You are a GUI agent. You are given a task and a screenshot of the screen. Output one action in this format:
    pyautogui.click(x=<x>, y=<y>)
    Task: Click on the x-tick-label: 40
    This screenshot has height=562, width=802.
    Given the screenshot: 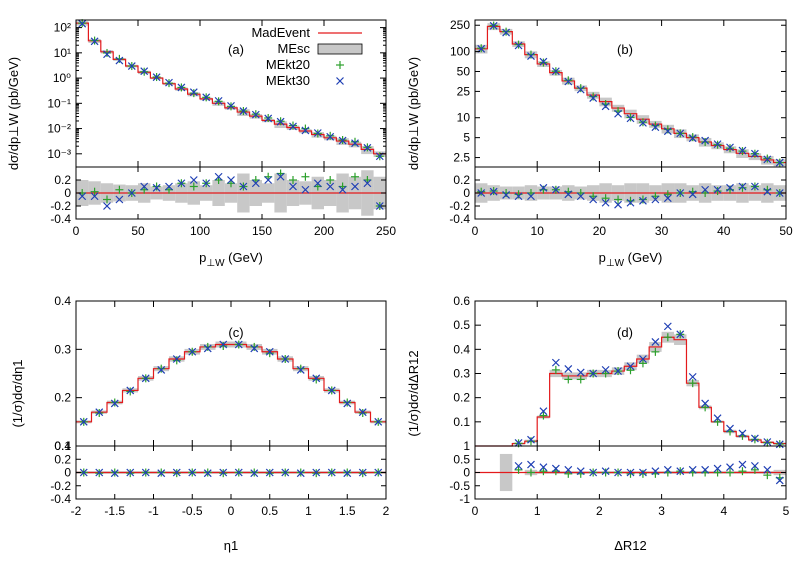 What is the action you would take?
    pyautogui.click(x=724, y=231)
    